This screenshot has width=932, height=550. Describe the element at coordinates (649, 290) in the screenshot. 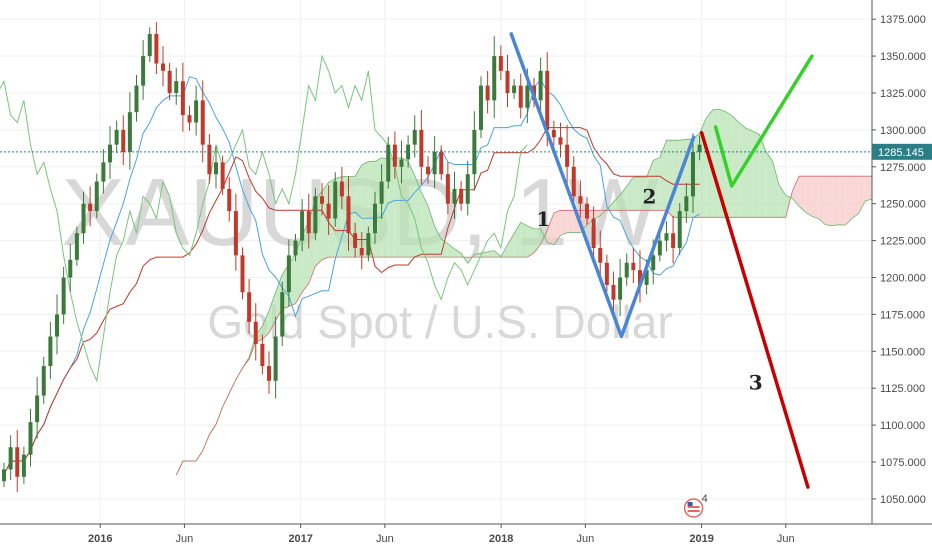

I see `wave-labels: 1 2 3` at that location.